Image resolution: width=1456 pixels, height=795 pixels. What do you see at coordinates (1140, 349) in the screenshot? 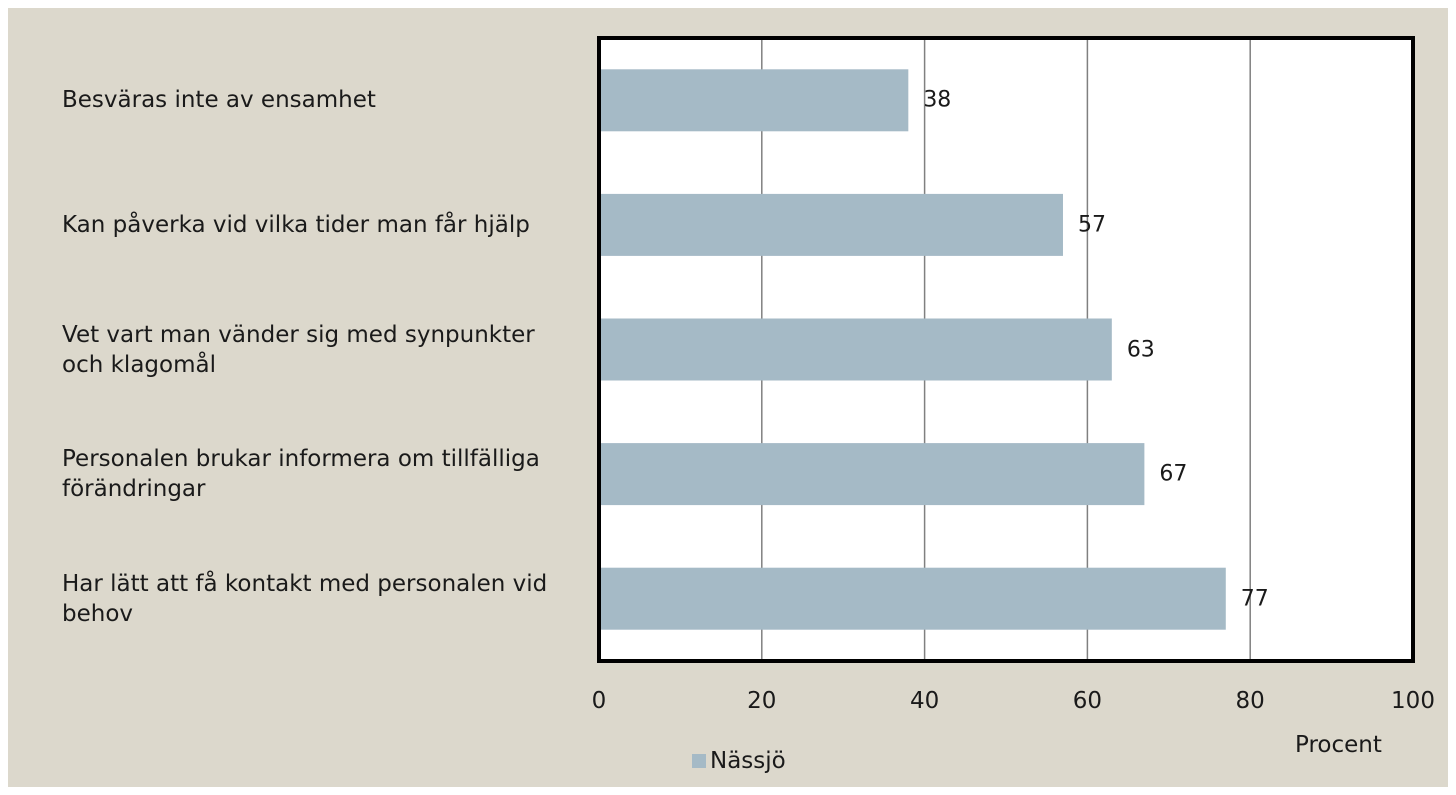
I see `data-label: 63` at bounding box center [1140, 349].